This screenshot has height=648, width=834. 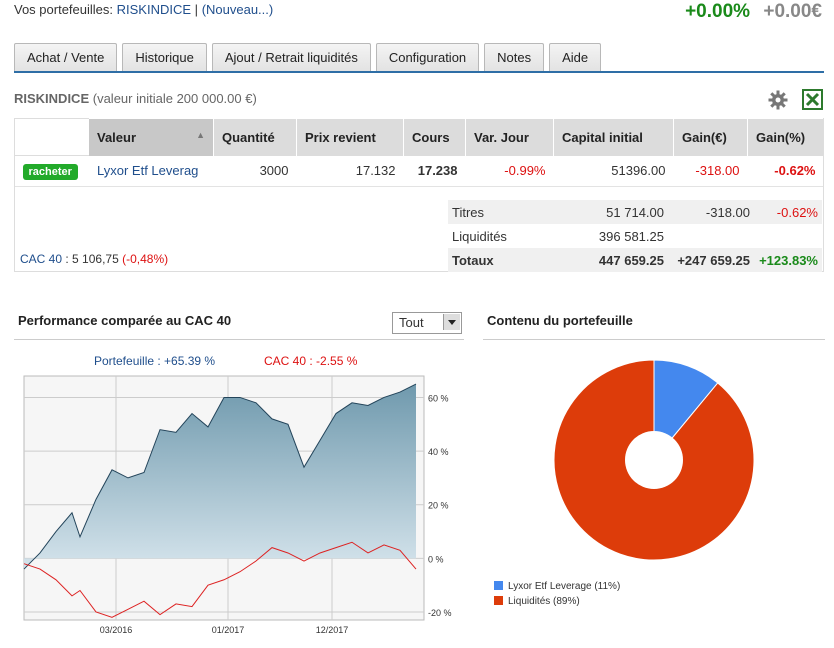 I want to click on totals-pct: -0.62%, so click(x=788, y=212).